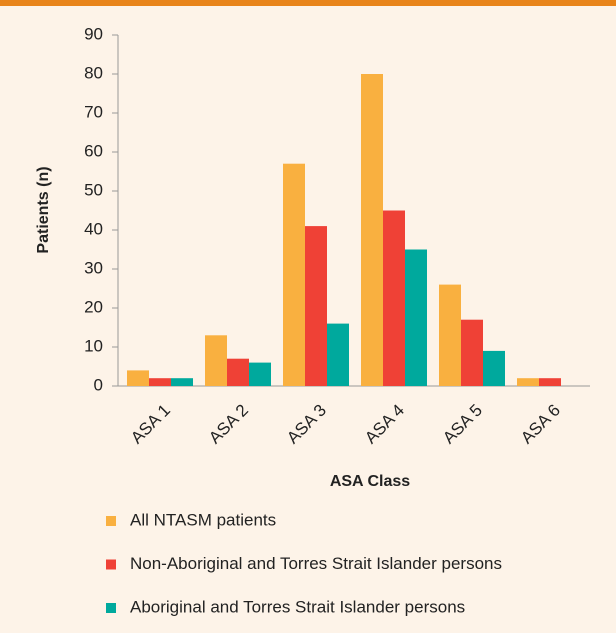 This screenshot has height=633, width=616. What do you see at coordinates (203, 519) in the screenshot?
I see `legend-label: All NTASM patients` at bounding box center [203, 519].